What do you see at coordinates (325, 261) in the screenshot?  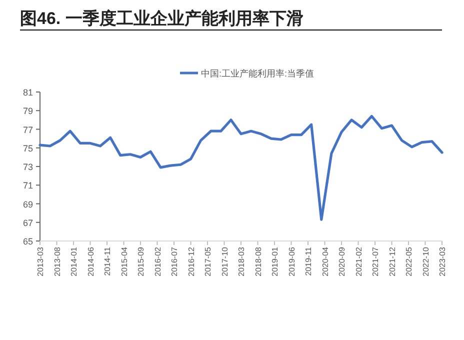 I see `x-tick-label: 2020-04` at bounding box center [325, 261].